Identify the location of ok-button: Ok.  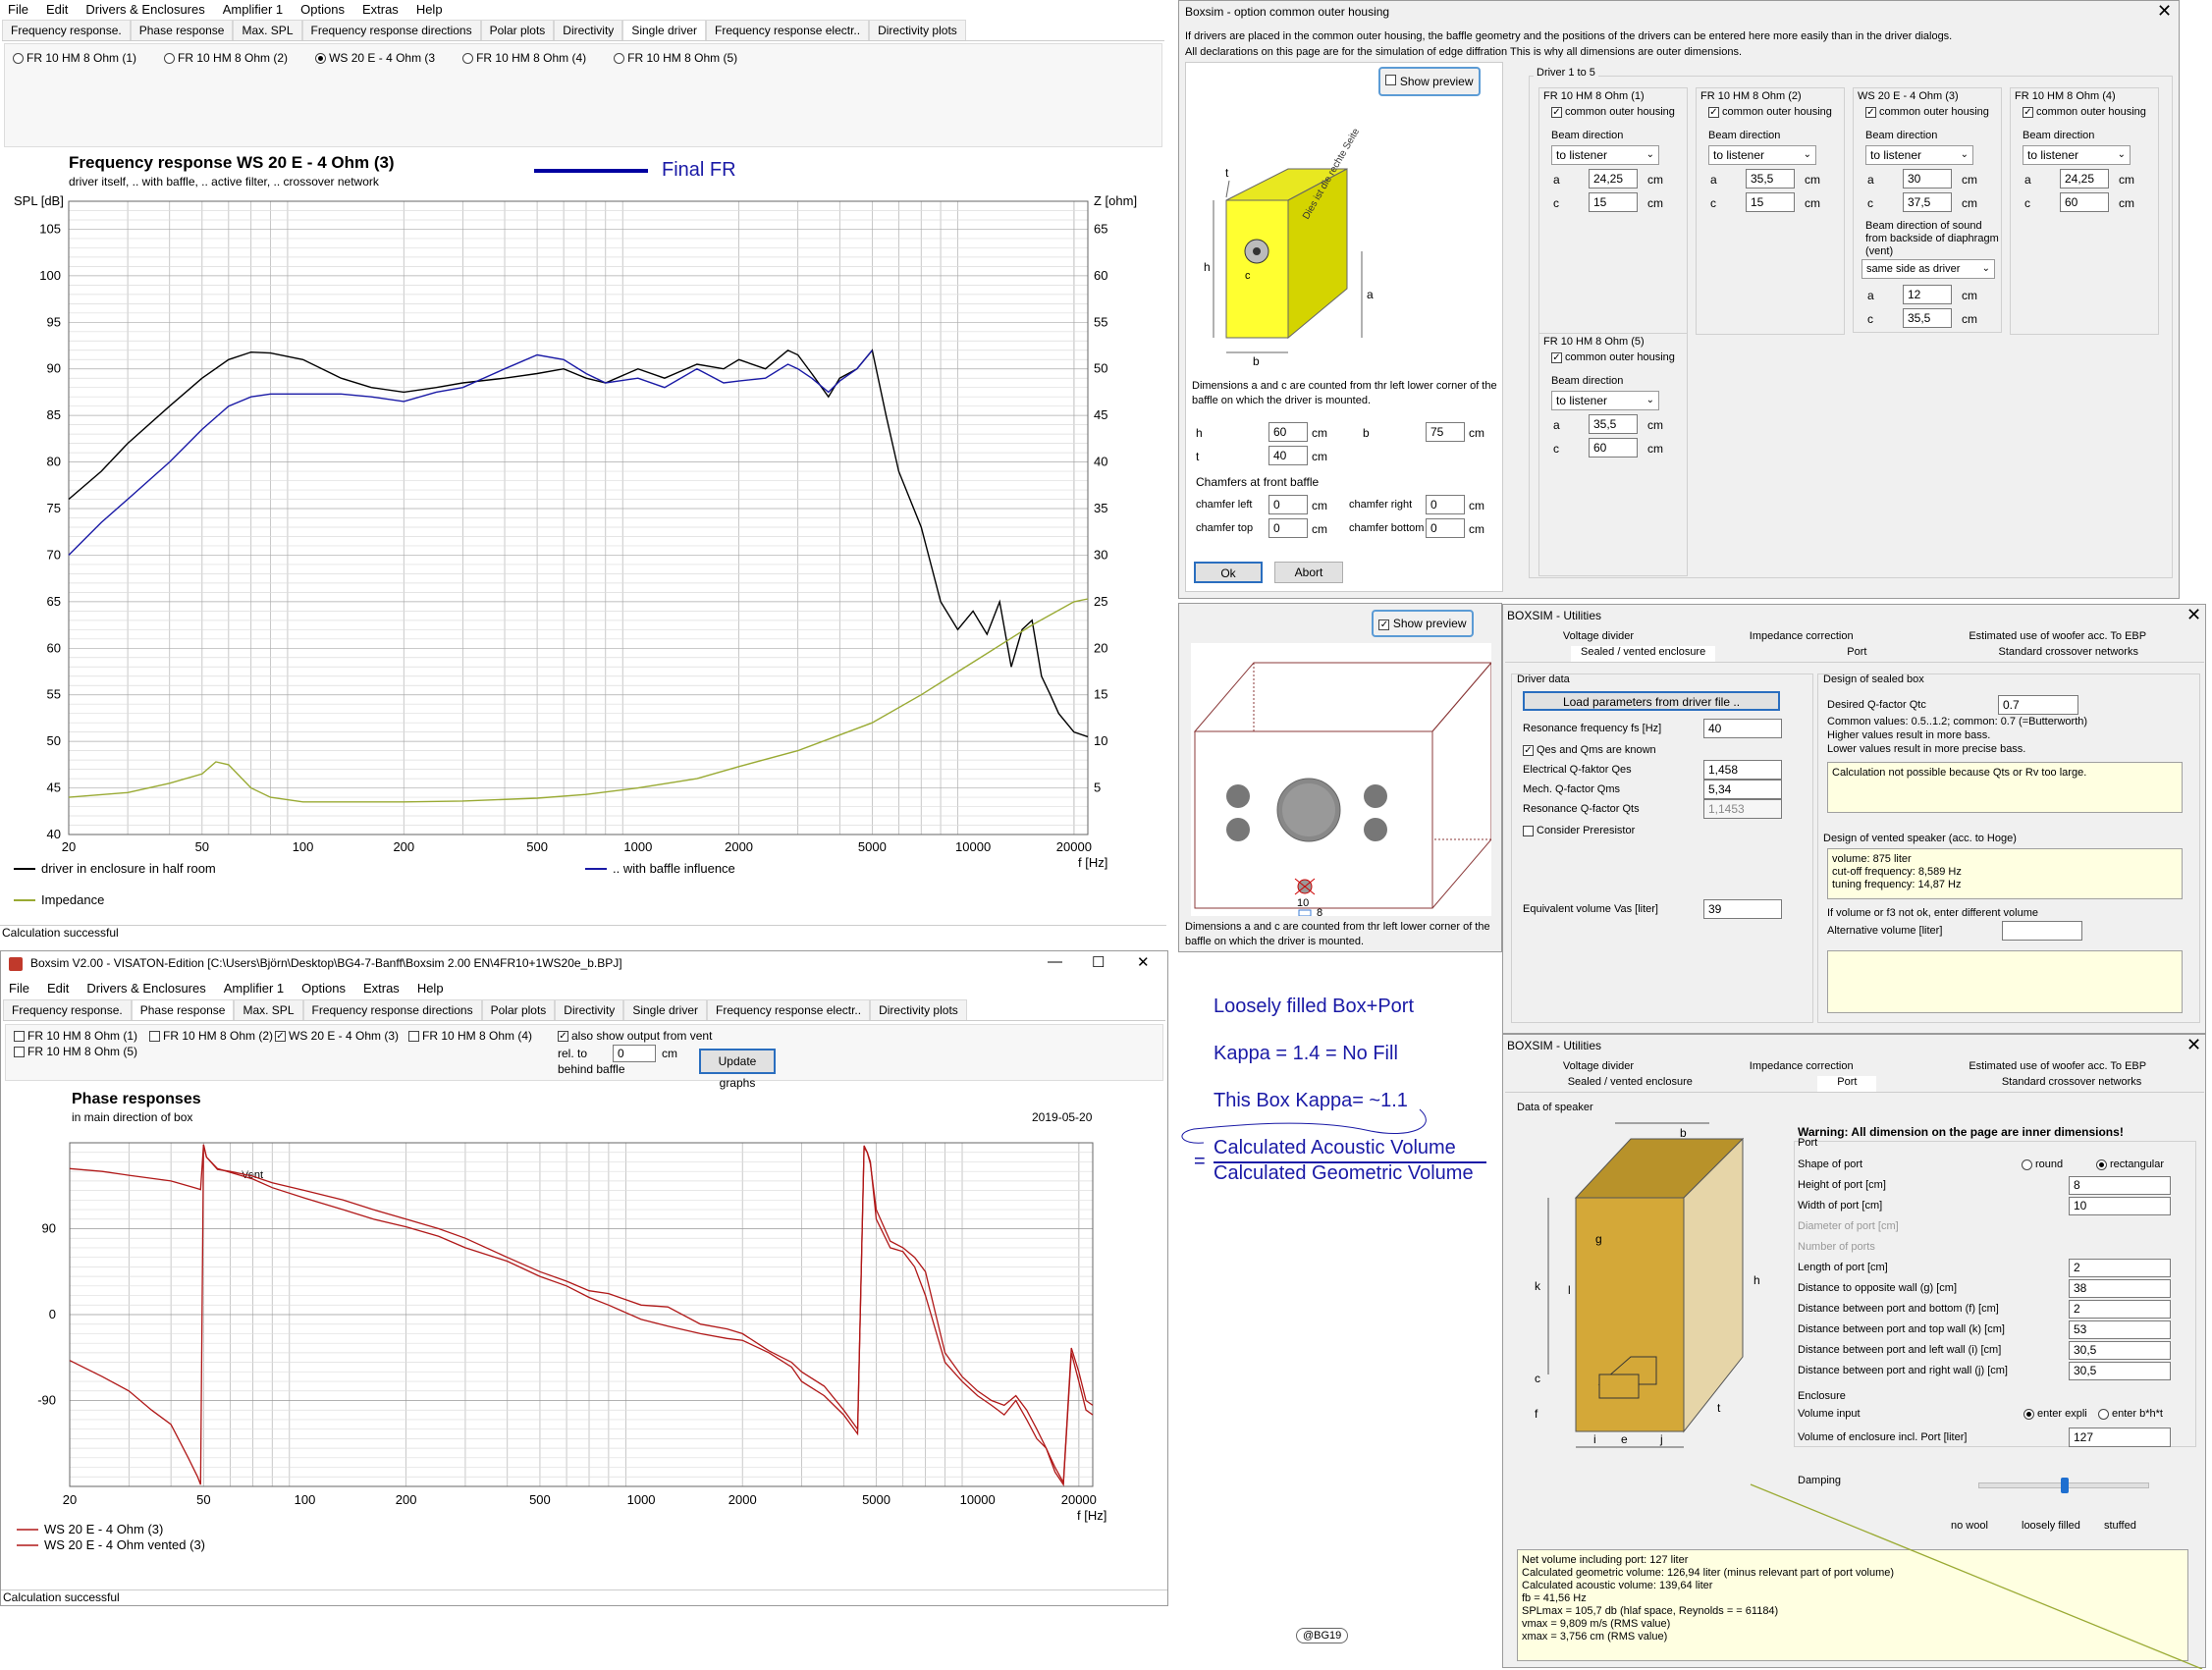
(1228, 572).